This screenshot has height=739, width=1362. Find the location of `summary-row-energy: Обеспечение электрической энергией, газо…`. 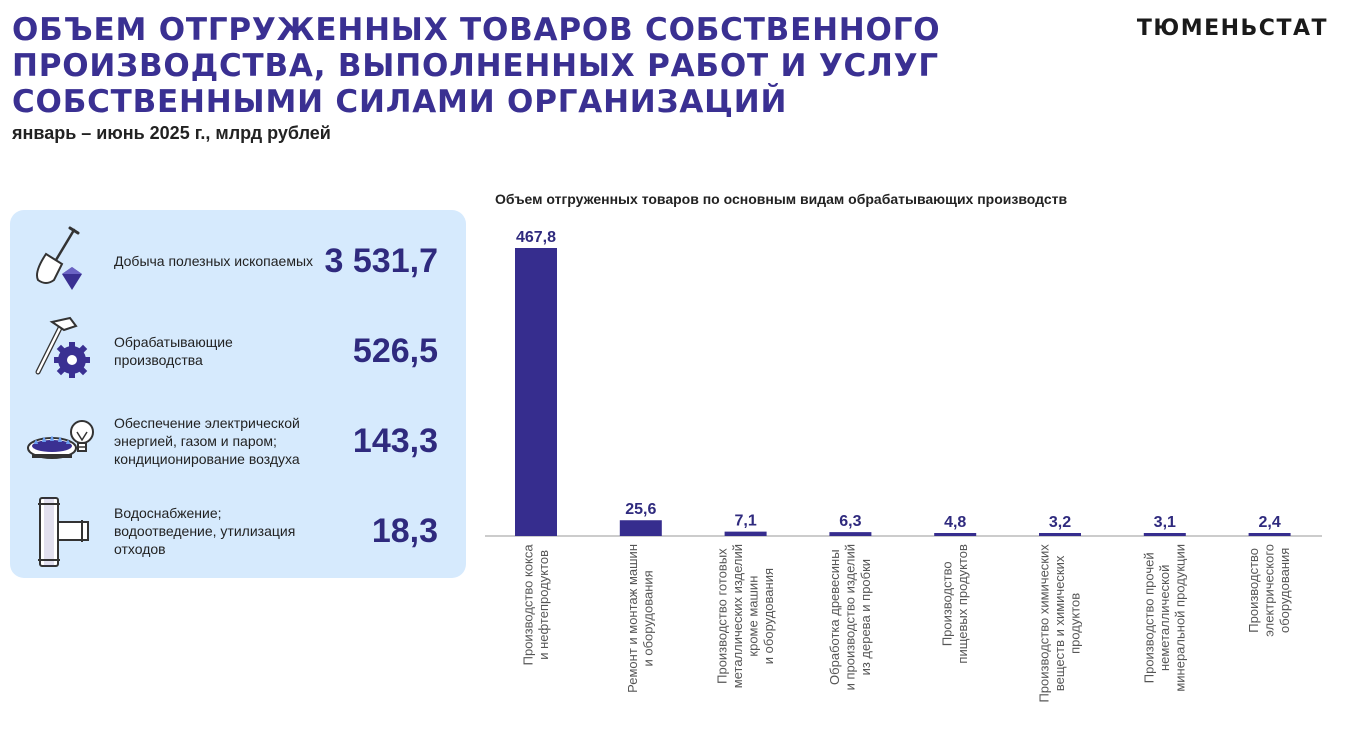

summary-row-energy: Обеспечение электрической энергией, газо… is located at coordinates (238, 441).